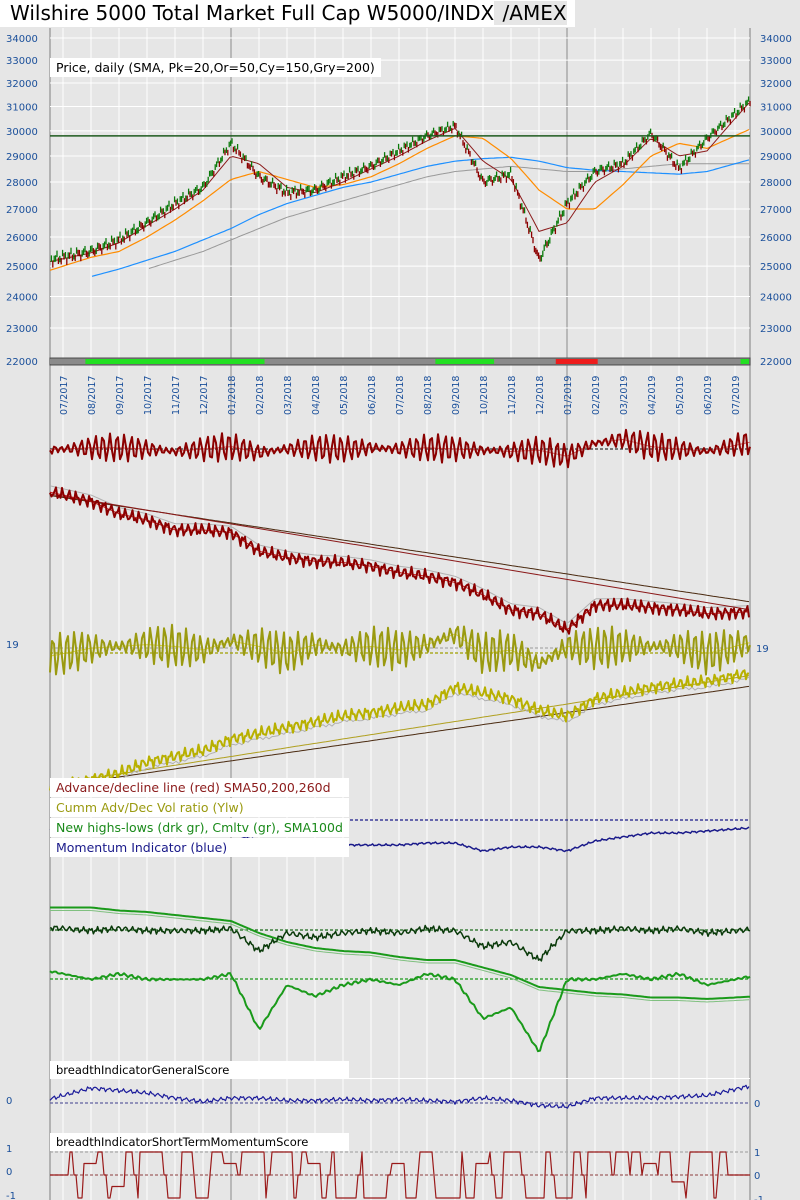 The image size is (800, 1200). What do you see at coordinates (624, 395) in the screenshot?
I see `date-tick-label: 03/2019` at bounding box center [624, 395].